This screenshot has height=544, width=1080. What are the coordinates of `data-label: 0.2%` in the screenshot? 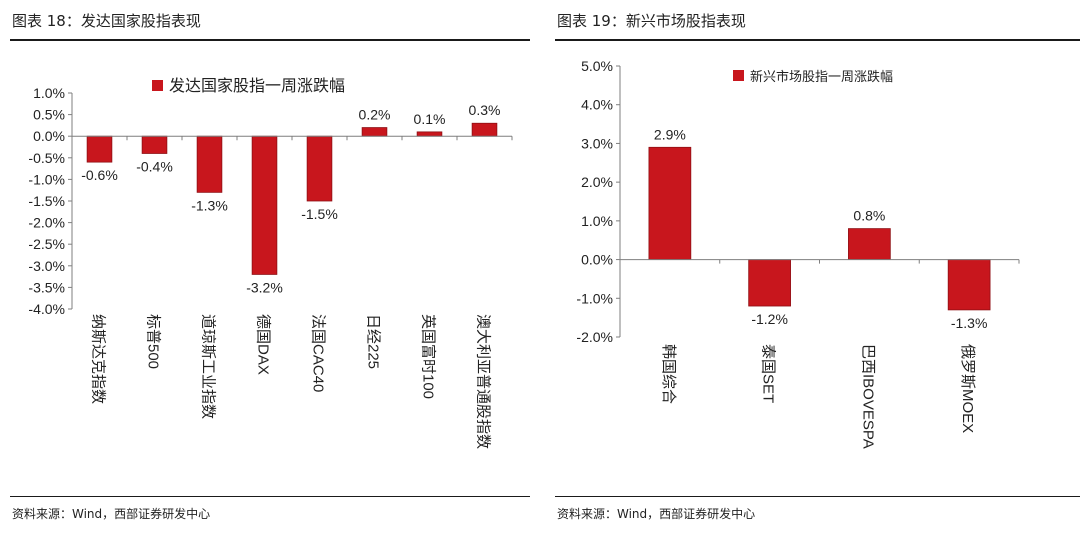 It's located at (375, 115).